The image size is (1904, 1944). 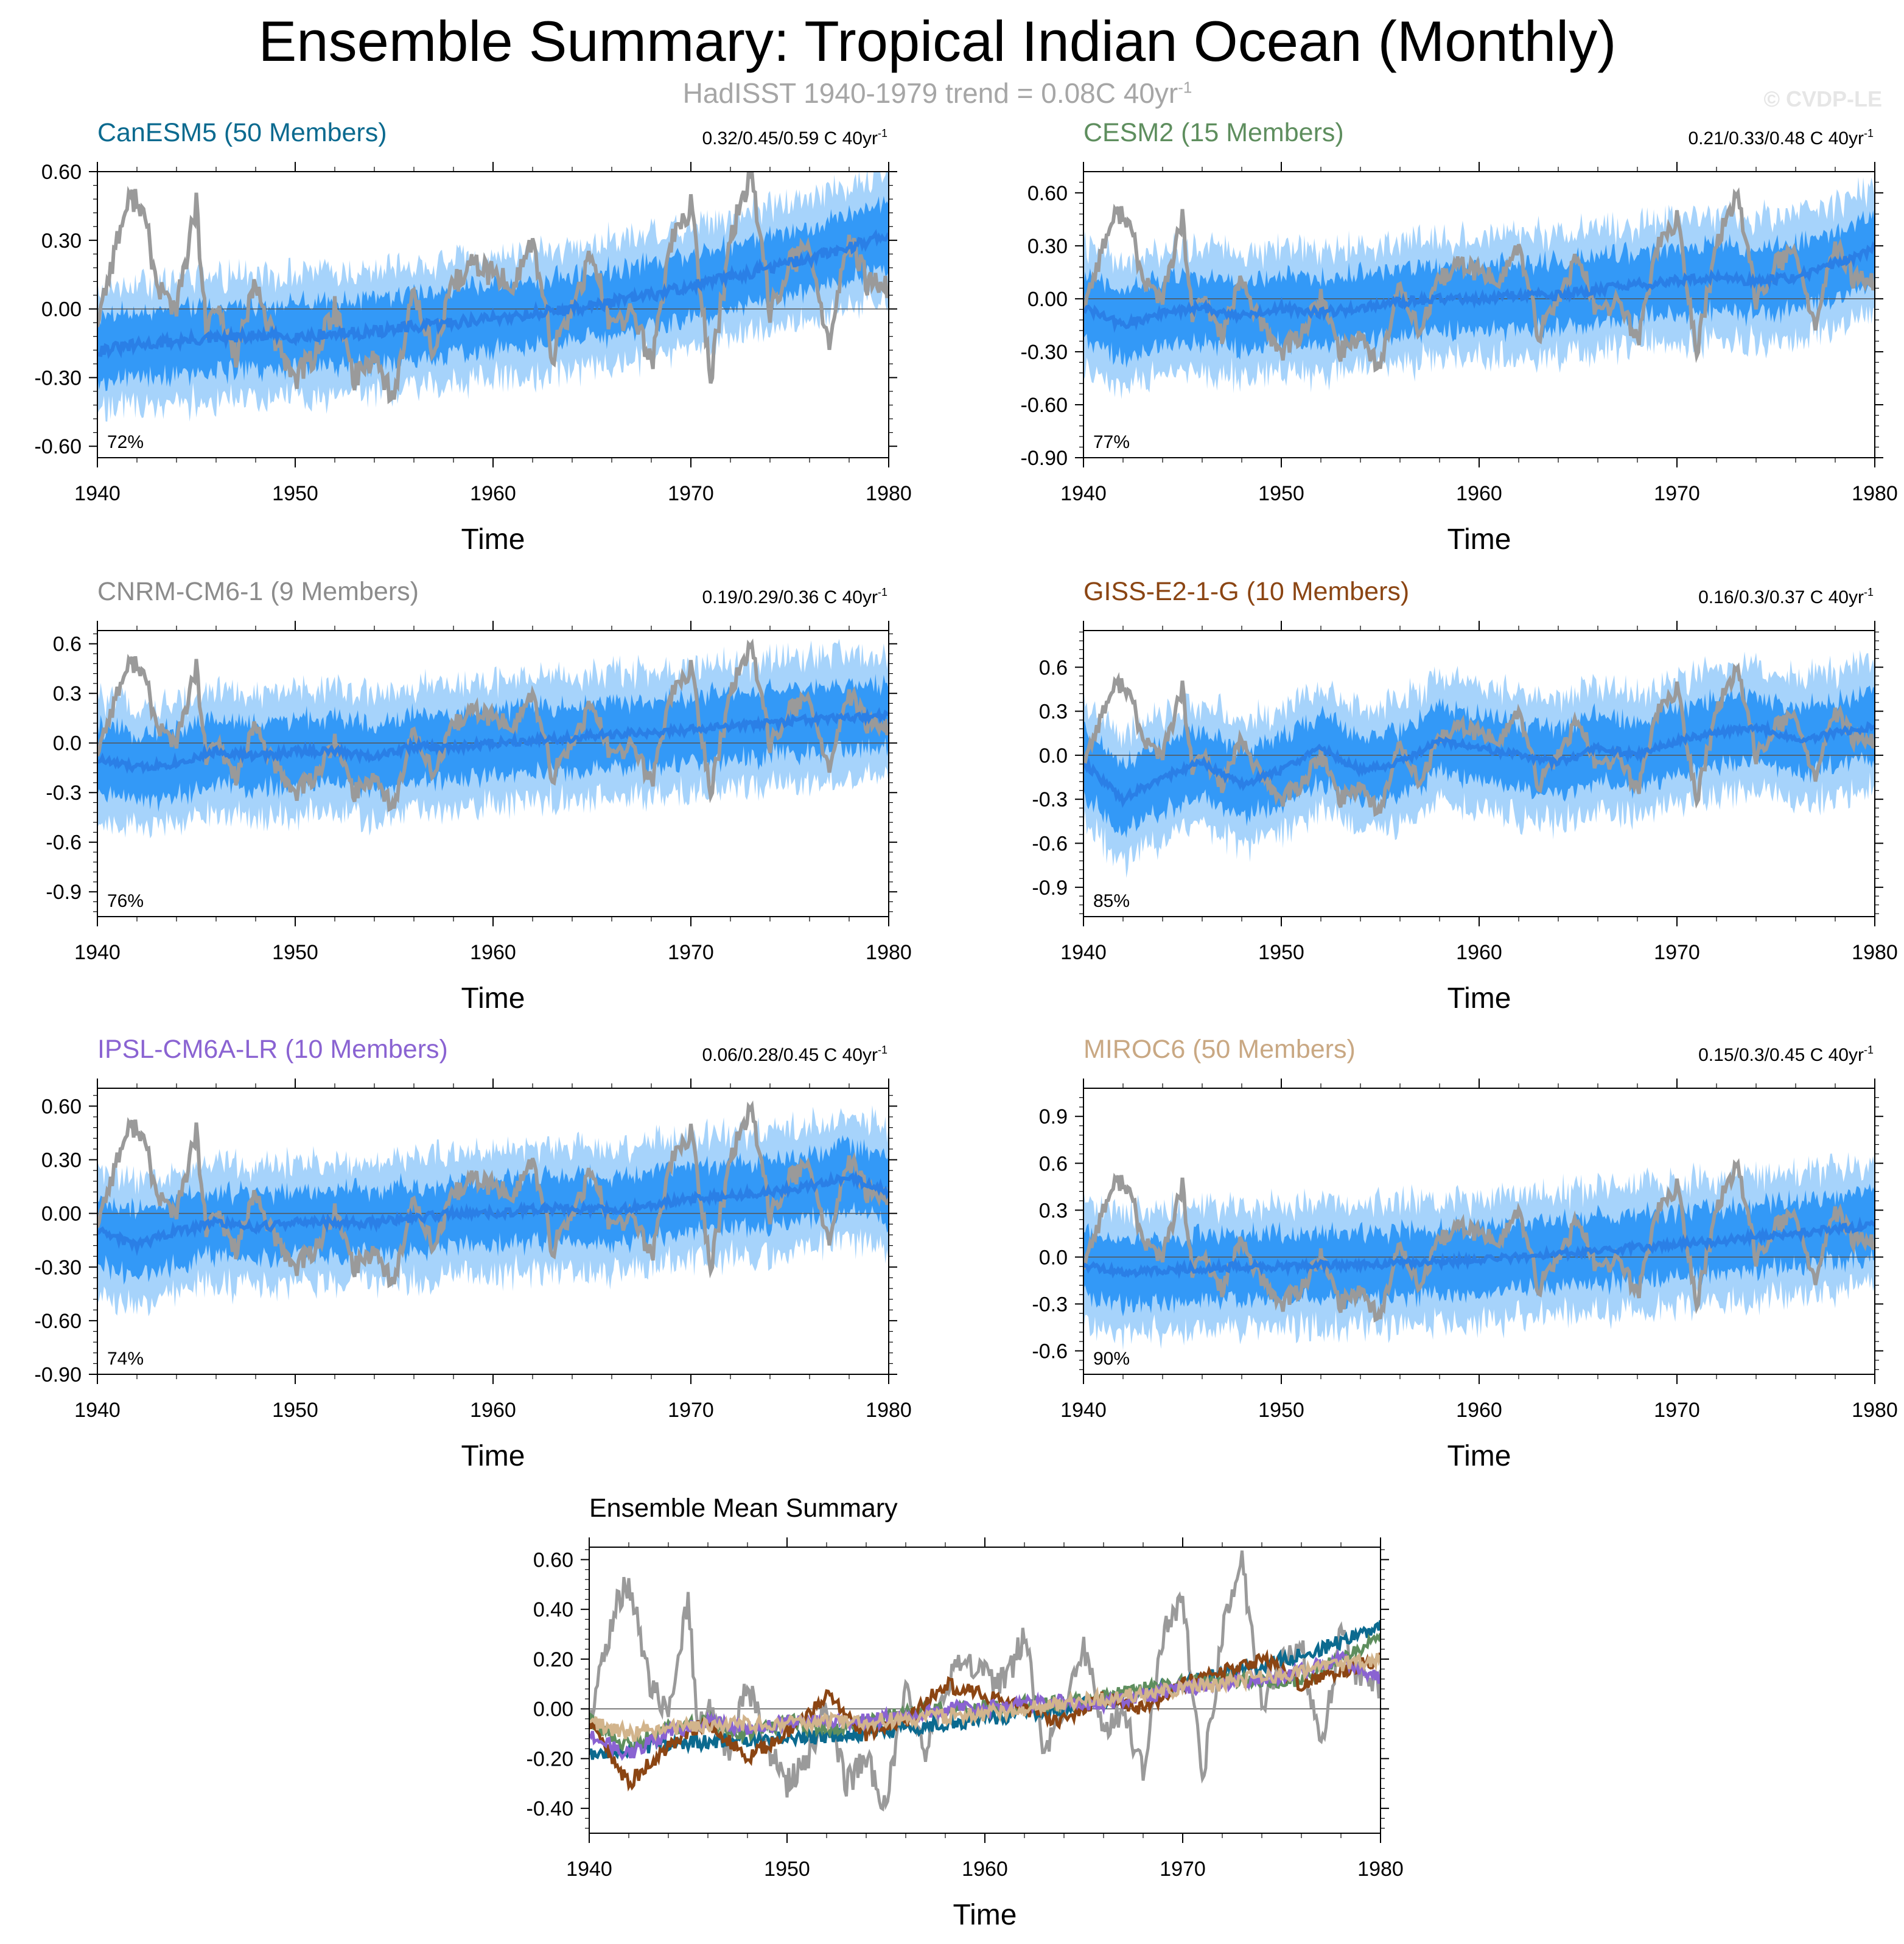 What do you see at coordinates (1053, 712) in the screenshot?
I see `y-tick-label: 0.3` at bounding box center [1053, 712].